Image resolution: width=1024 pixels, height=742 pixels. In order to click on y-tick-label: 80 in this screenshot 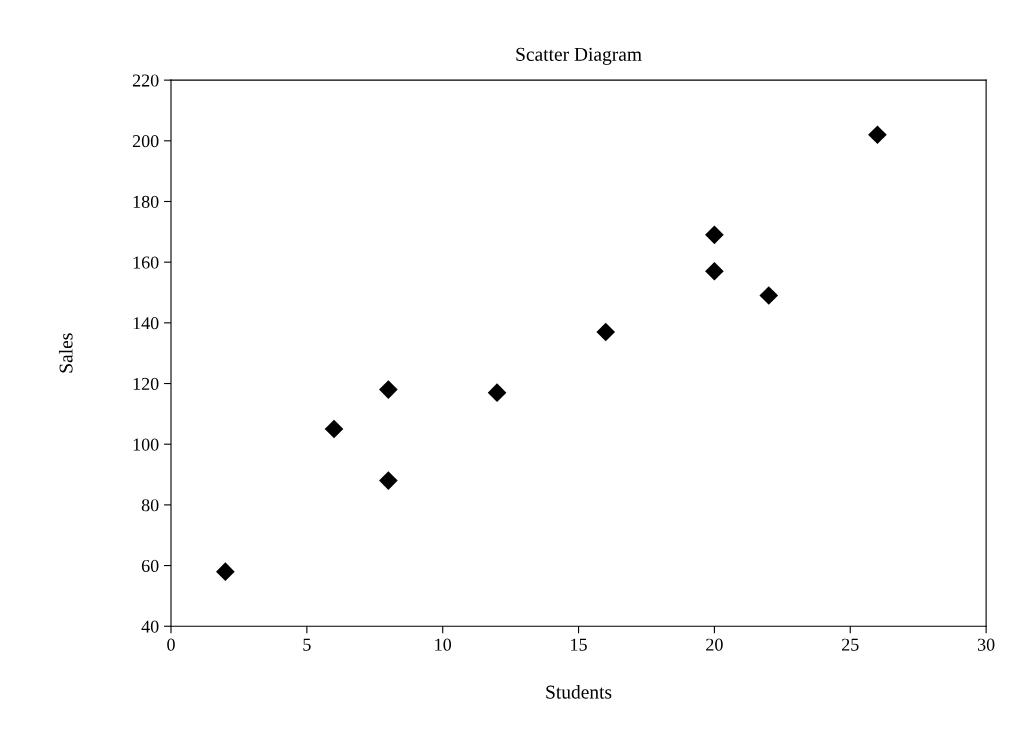, I will do `click(150, 505)`.